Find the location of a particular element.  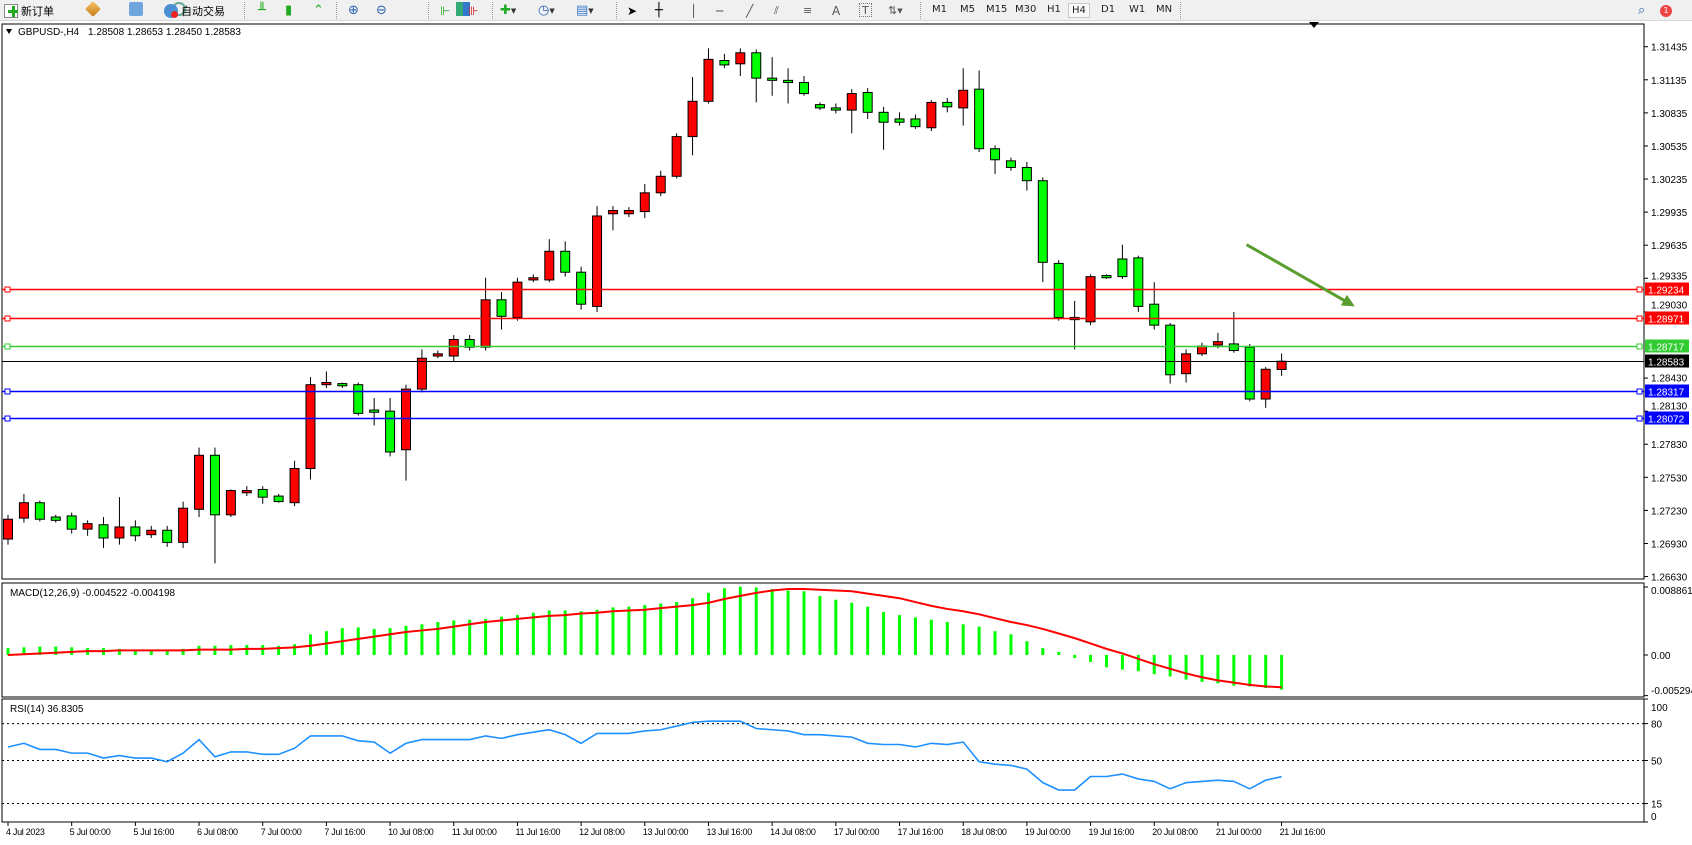

price-tick-label: 1.29935 is located at coordinates (1669, 213).